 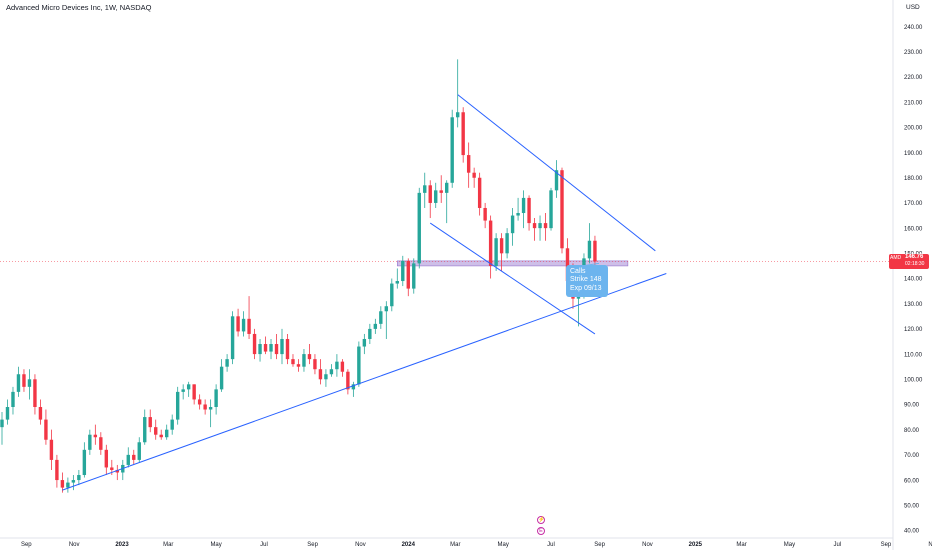 I want to click on support-zone, so click(x=512, y=263).